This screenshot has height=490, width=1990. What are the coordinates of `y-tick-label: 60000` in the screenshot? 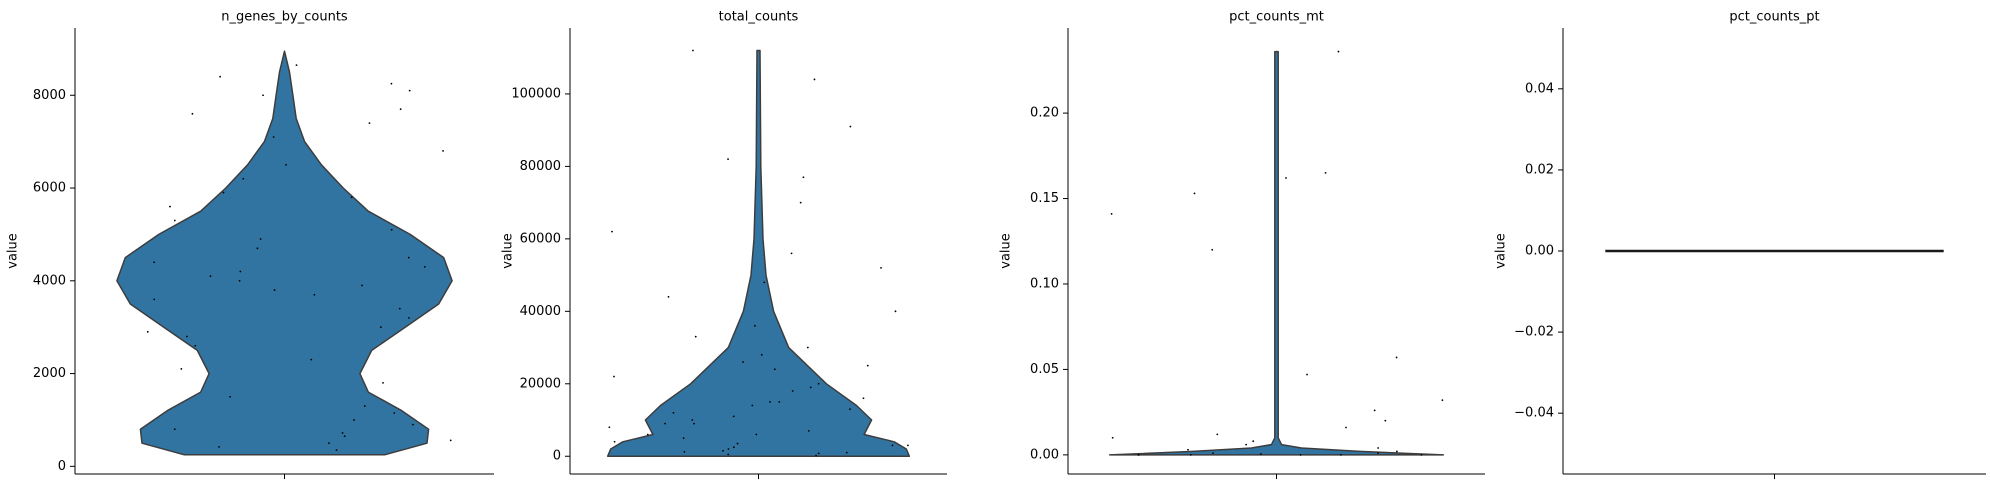 It's located at (540, 238).